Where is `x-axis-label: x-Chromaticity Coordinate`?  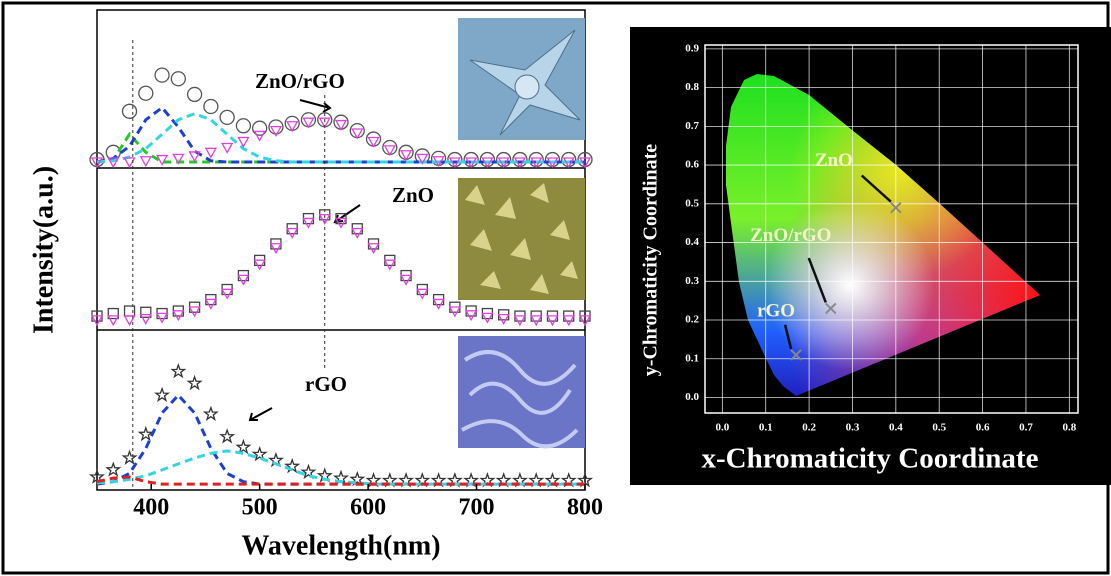
x-axis-label: x-Chromaticity Coordinate is located at coordinates (870, 459).